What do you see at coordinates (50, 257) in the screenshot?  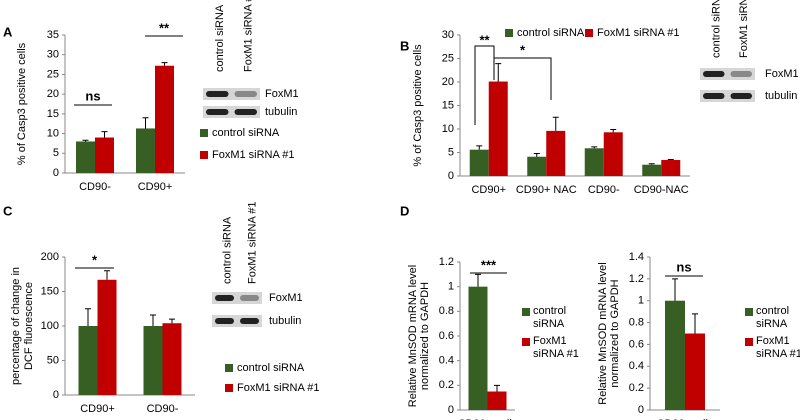 I see `y-tick-label: 200` at bounding box center [50, 257].